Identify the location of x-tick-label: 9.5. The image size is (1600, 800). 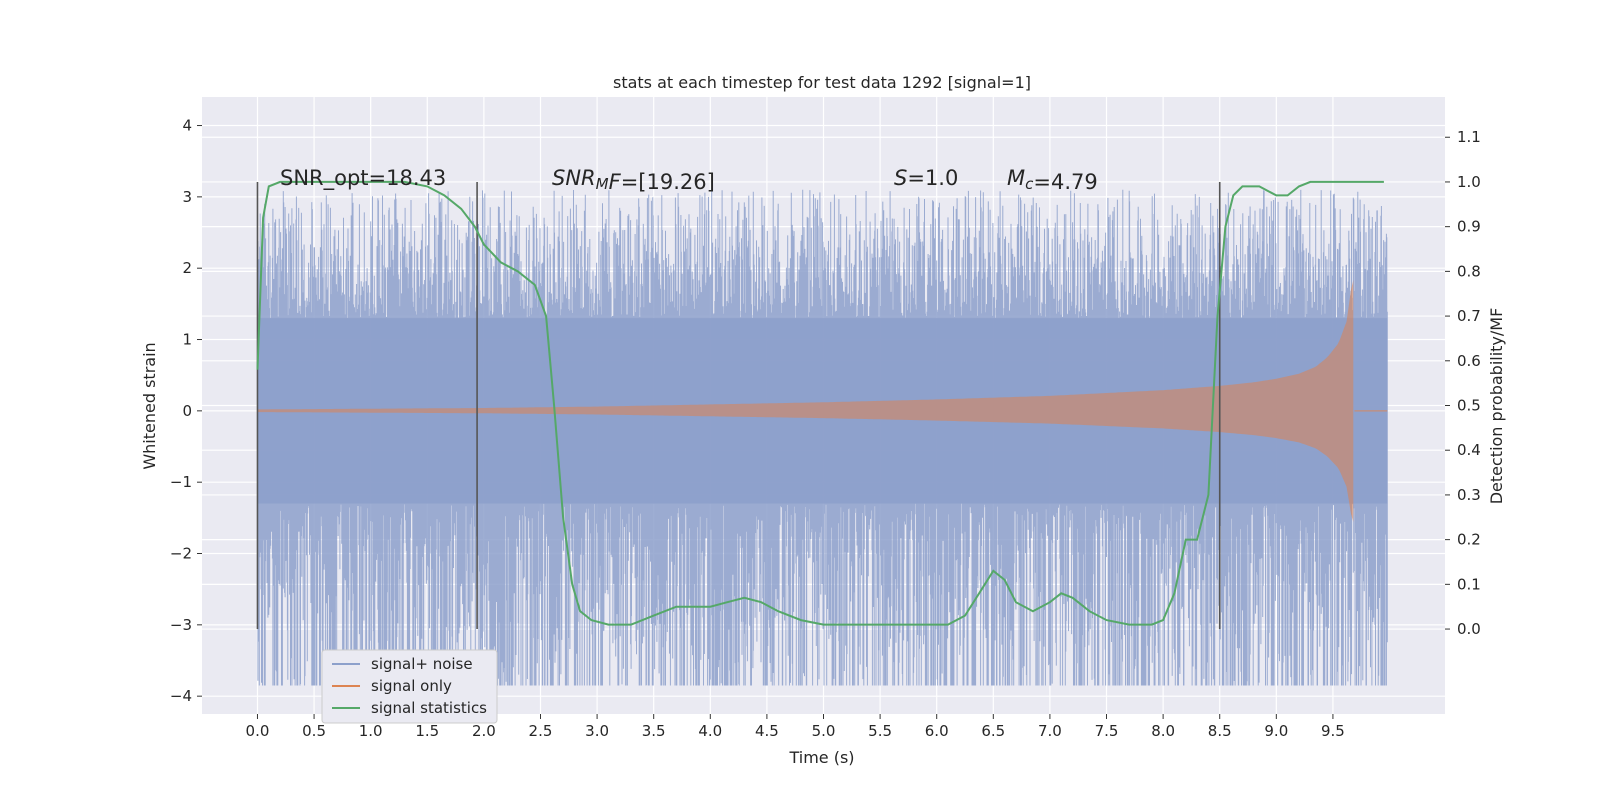
(1333, 731).